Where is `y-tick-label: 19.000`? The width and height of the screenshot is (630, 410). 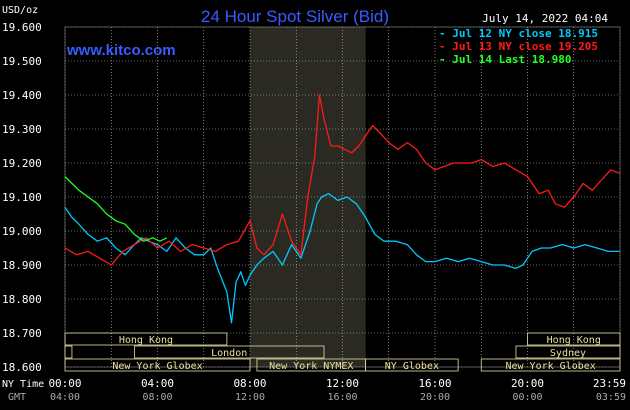
y-tick-label: 19.000 is located at coordinates (22, 231).